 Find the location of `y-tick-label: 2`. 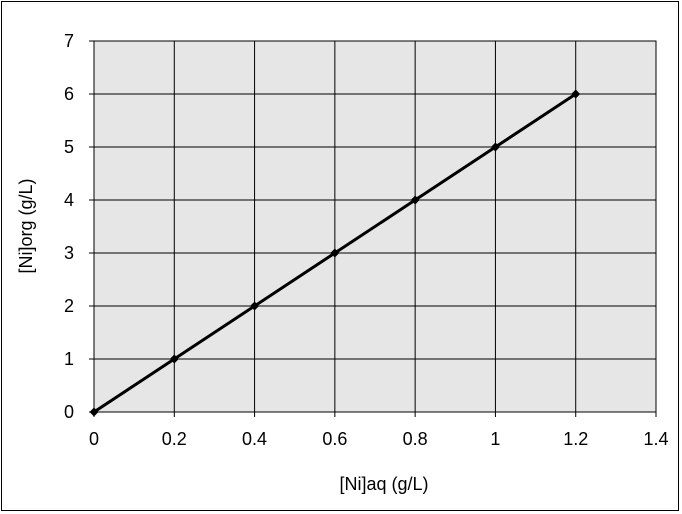

y-tick-label: 2 is located at coordinates (69, 306).